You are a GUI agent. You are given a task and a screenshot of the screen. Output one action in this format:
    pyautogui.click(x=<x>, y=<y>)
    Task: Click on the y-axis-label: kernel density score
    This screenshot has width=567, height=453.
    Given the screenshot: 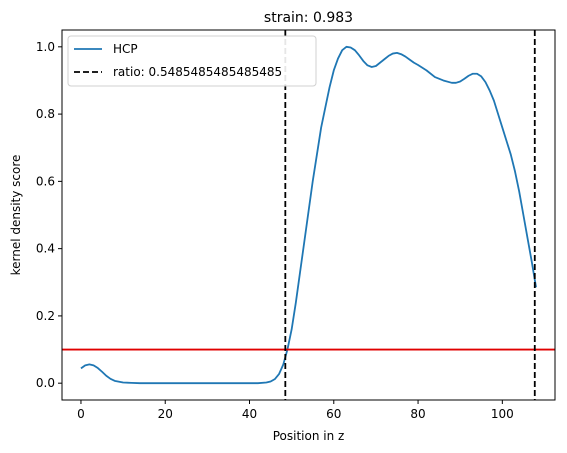 What is the action you would take?
    pyautogui.click(x=16, y=215)
    